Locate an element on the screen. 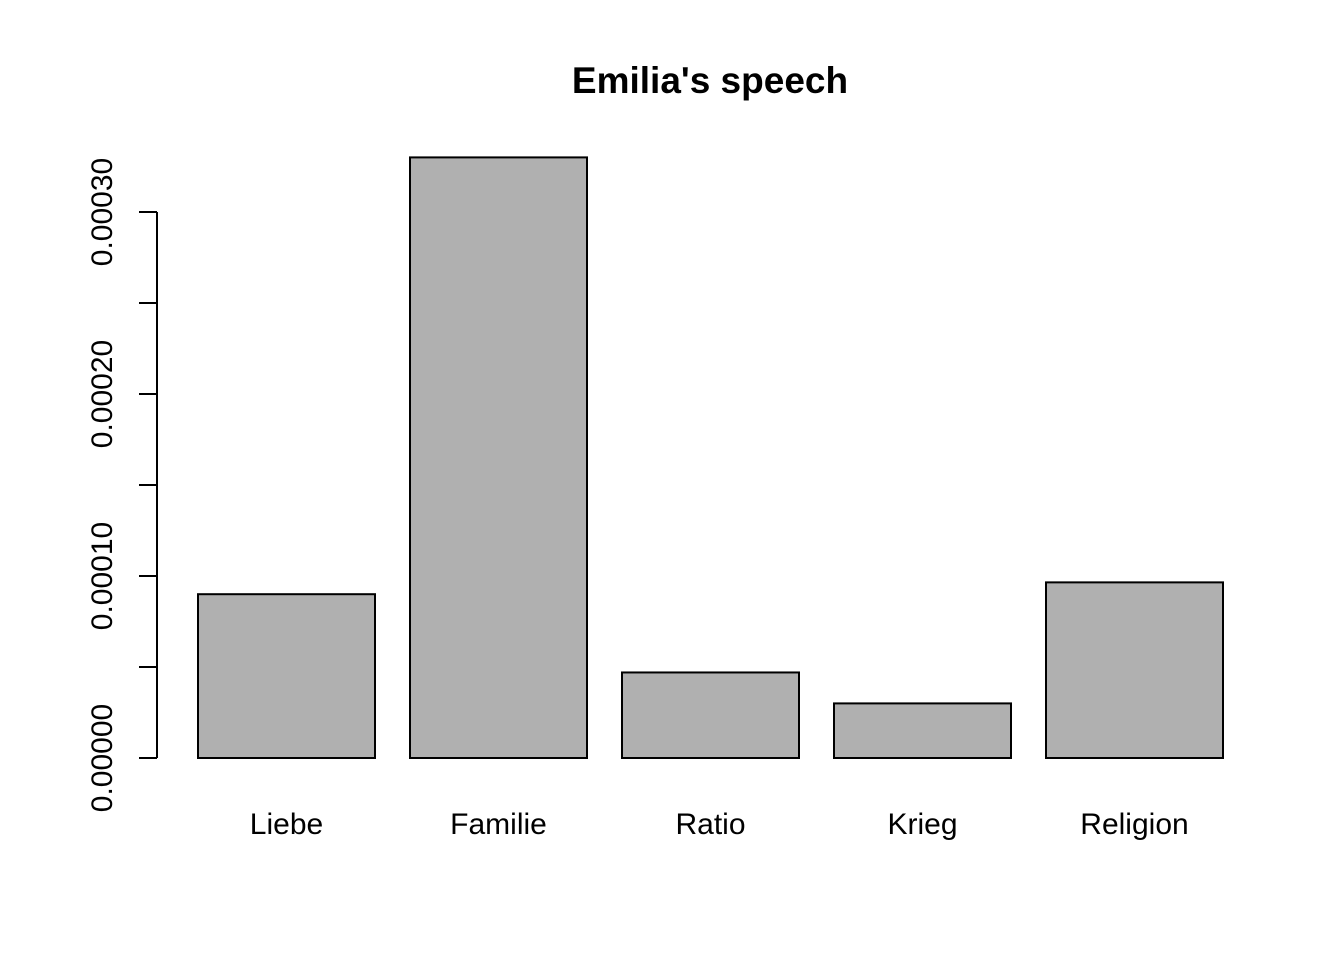 This screenshot has width=1344, height=960. x-tick-label: Religion is located at coordinates (1134, 824).